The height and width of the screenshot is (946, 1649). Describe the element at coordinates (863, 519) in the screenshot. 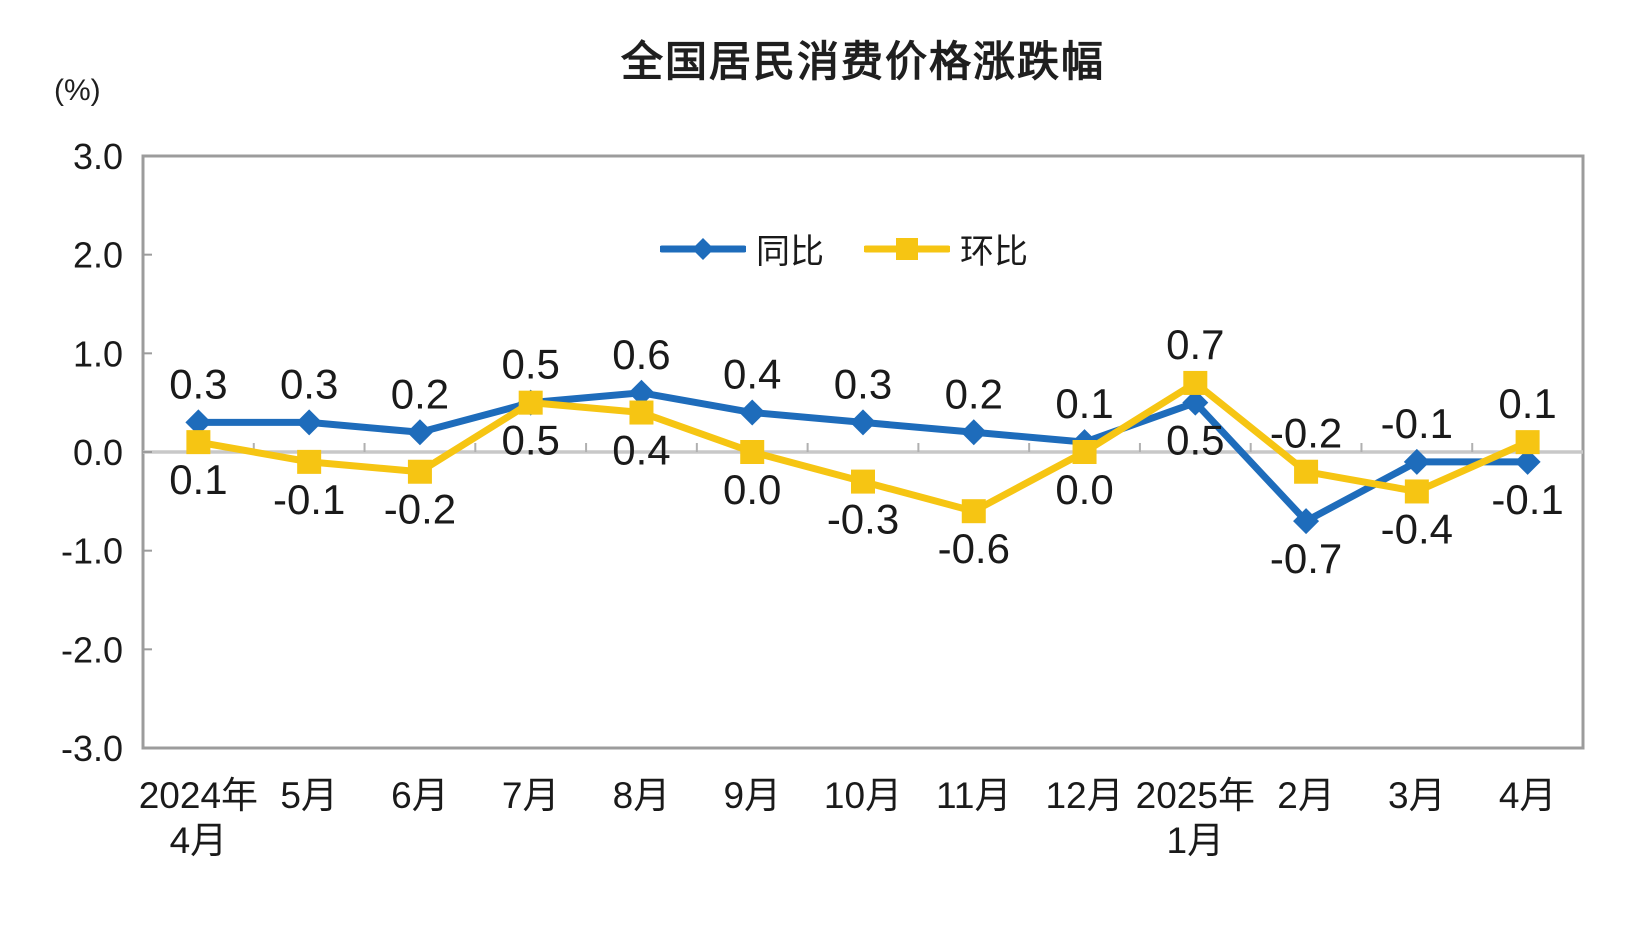

I see `data-label: -0.3` at that location.